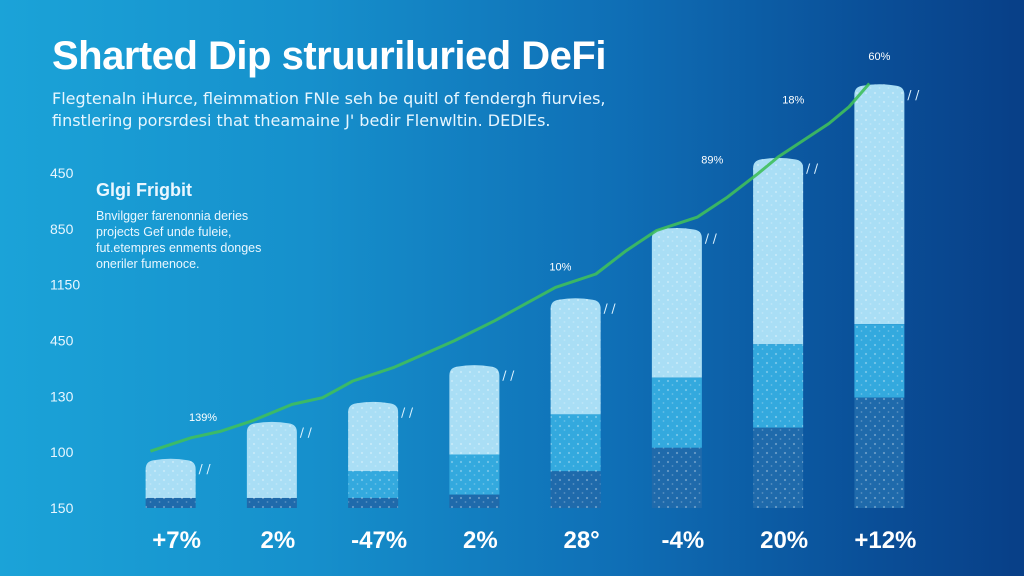 The width and height of the screenshot is (1024, 576). Describe the element at coordinates (62, 508) in the screenshot. I see `y-tick-label: 150` at that location.